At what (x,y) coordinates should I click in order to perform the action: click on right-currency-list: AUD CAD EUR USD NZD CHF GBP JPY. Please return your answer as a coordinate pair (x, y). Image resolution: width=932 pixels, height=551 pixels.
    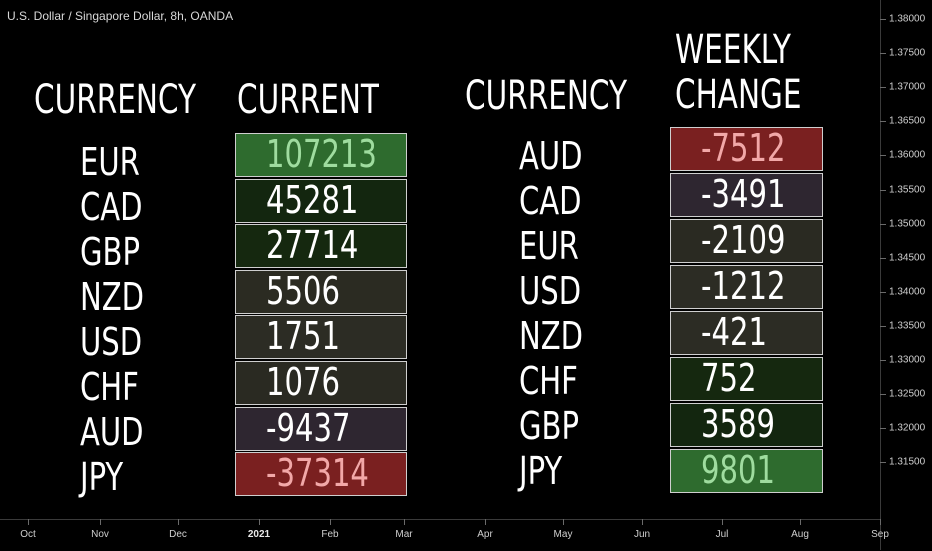
    Looking at the image, I should click on (551, 314).